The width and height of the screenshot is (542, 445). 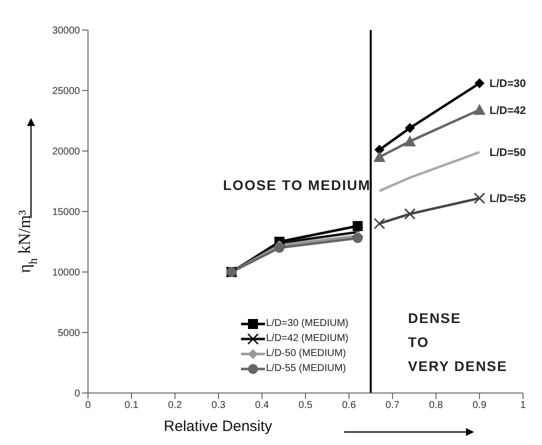 What do you see at coordinates (69, 334) in the screenshot?
I see `y-tick-label: 5000` at bounding box center [69, 334].